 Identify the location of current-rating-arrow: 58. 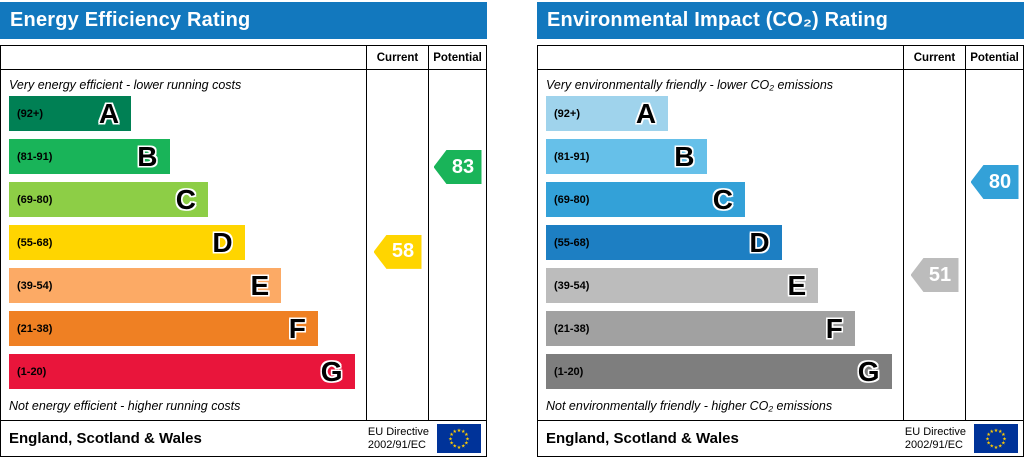
(397, 251).